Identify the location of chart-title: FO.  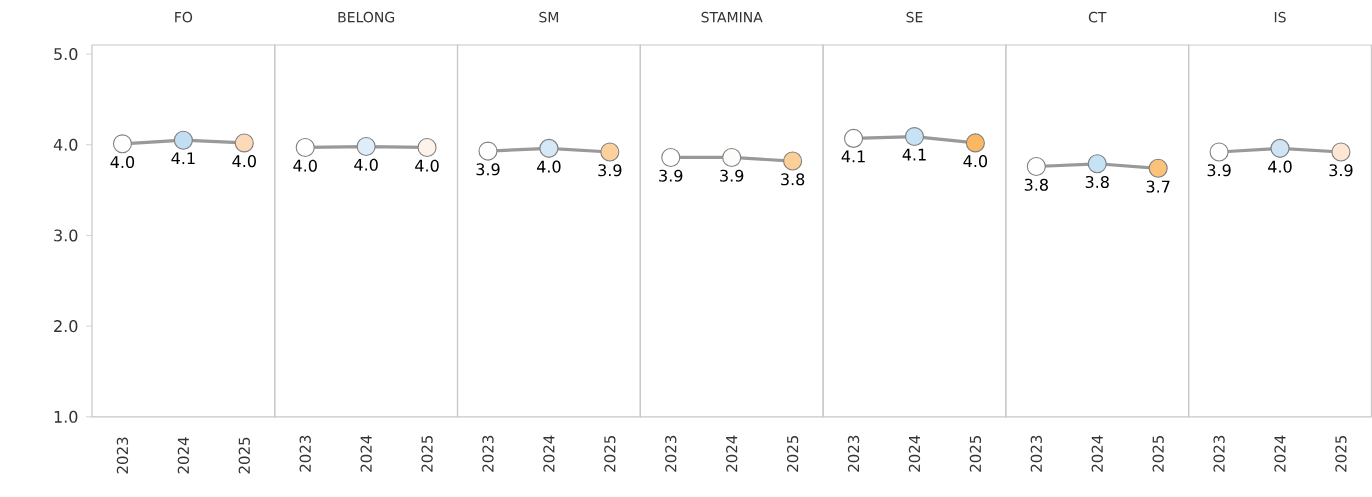
(184, 17).